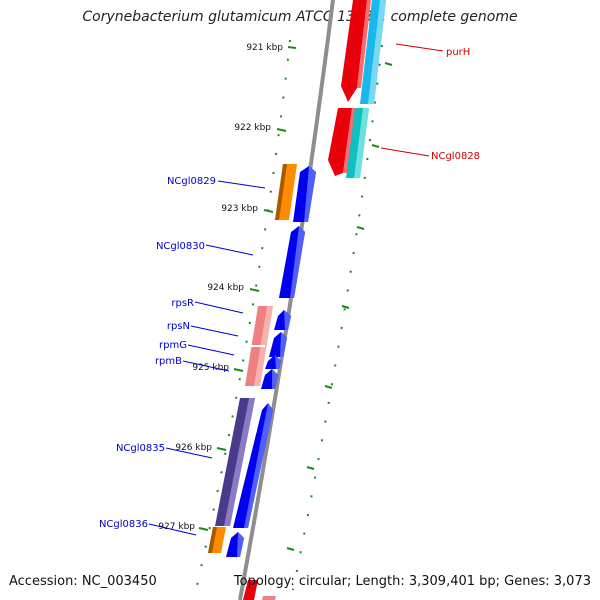 This screenshot has width=600, height=600. Describe the element at coordinates (173, 345) in the screenshot. I see `gene-label-rpmG: rpmG` at that location.